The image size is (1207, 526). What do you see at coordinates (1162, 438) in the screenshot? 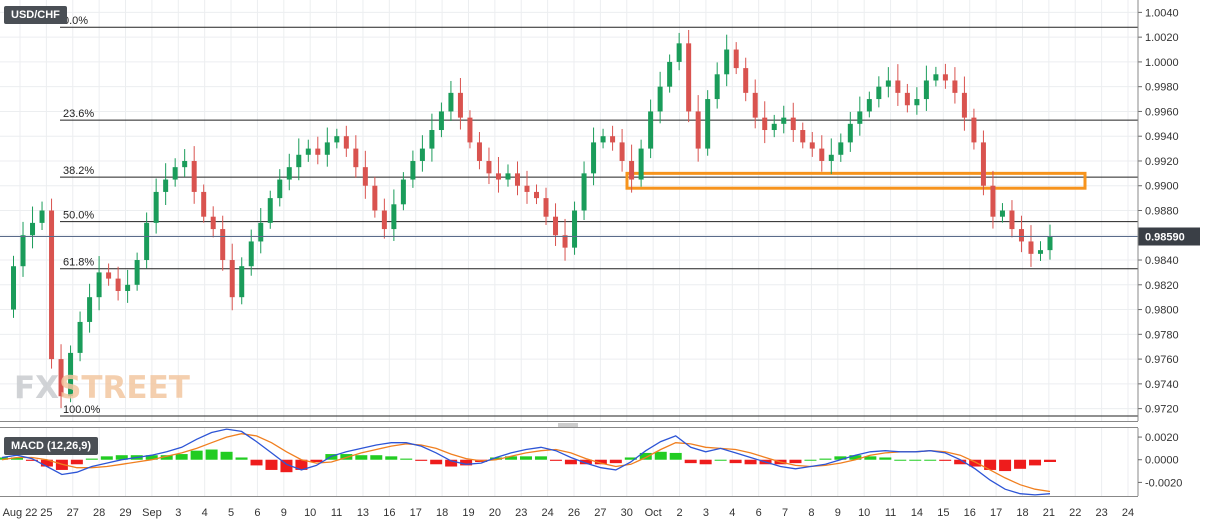
I see `macd-tick-label: 0.0020` at bounding box center [1162, 438].